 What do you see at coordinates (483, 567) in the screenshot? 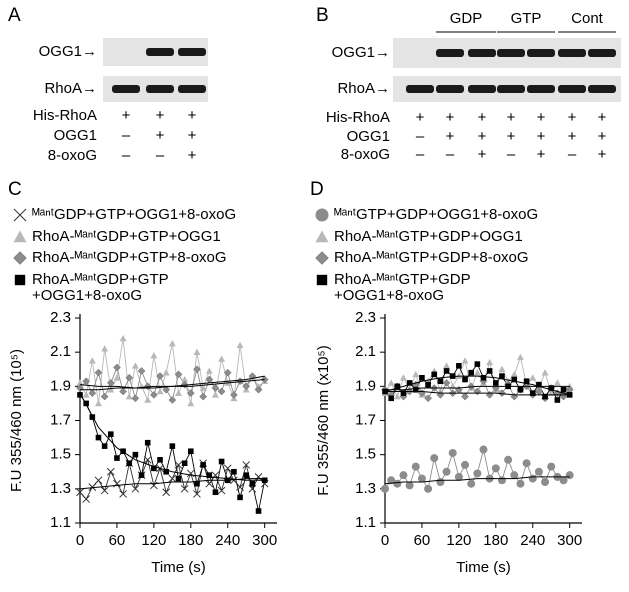
I see `x-axis-label: Time (s)` at bounding box center [483, 567].